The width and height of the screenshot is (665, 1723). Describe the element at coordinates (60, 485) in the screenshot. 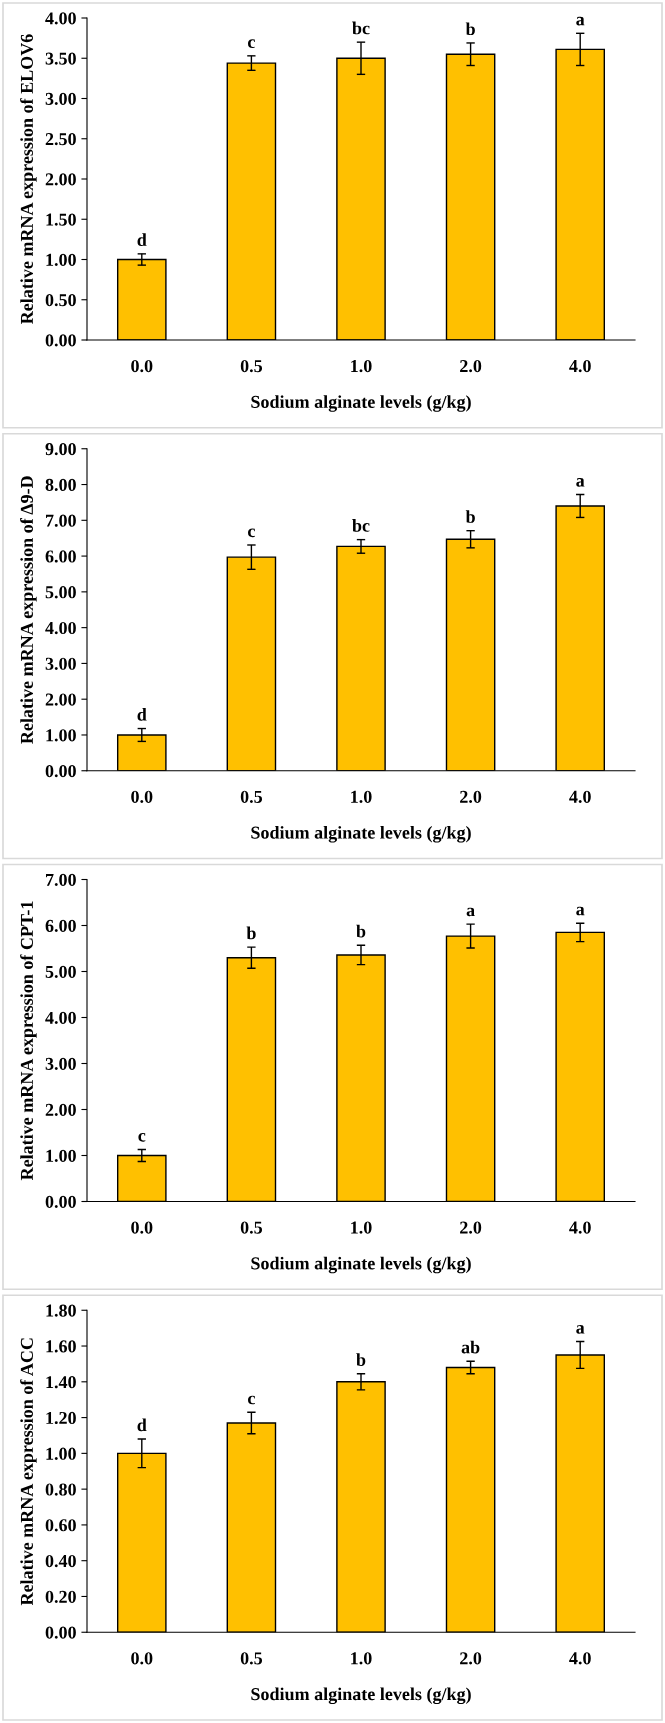

I see `y-tick-label: 8.00` at that location.